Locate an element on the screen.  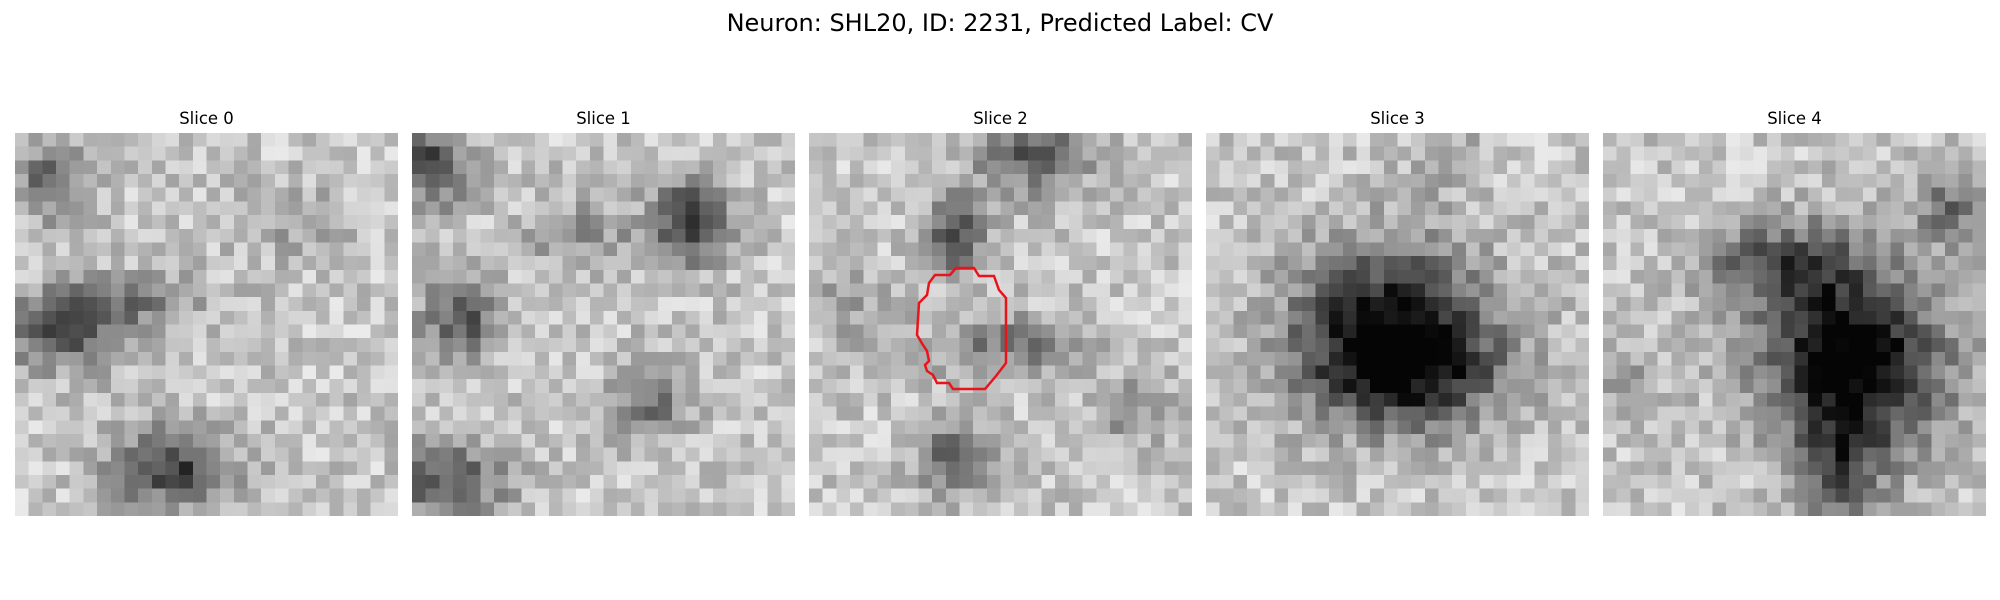
cell-contour is located at coordinates (961, 328).